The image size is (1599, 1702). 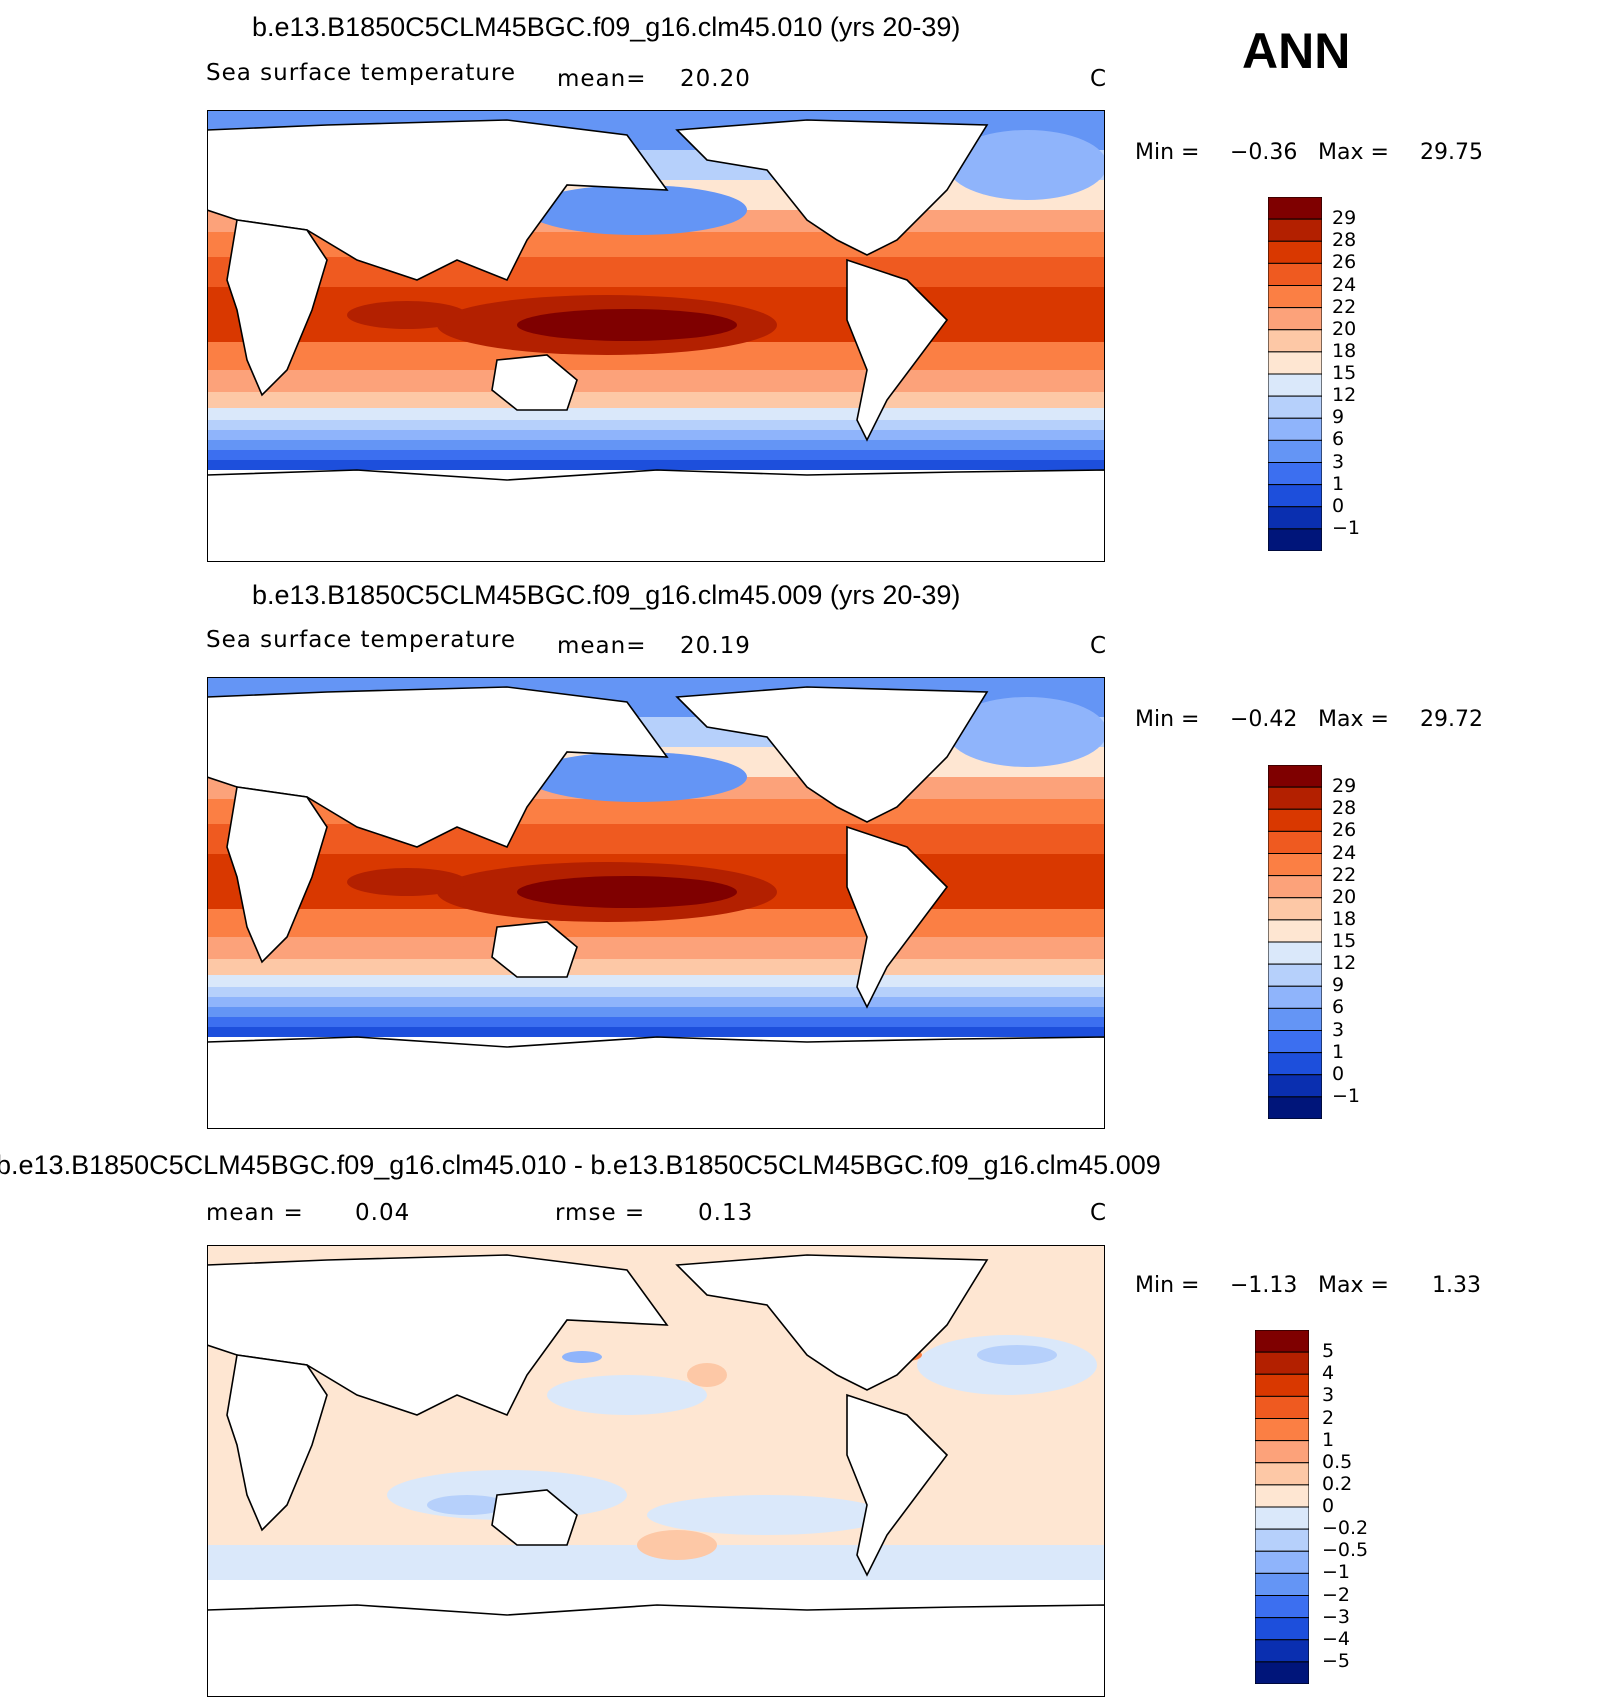 I want to click on panel-1-max-value: 29.75, so click(x=1451, y=152).